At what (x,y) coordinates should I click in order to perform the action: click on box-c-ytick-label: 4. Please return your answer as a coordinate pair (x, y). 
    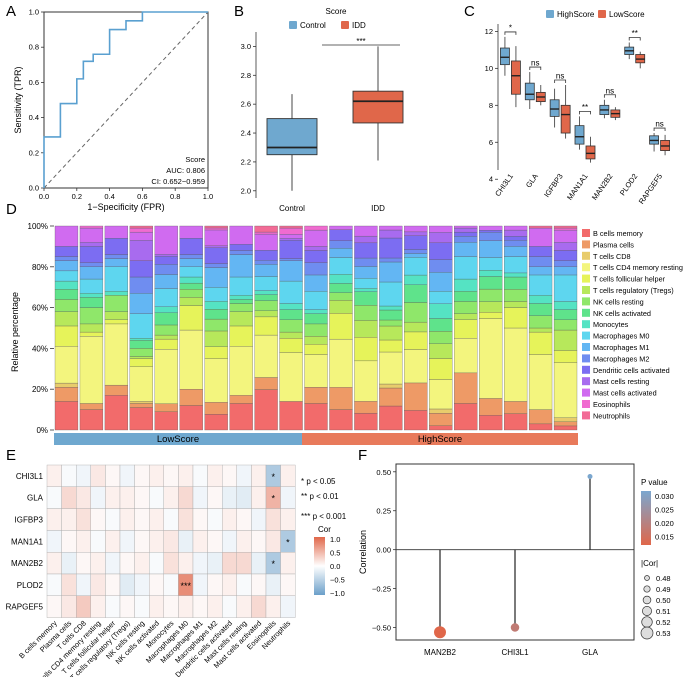
    Looking at the image, I should click on (491, 179).